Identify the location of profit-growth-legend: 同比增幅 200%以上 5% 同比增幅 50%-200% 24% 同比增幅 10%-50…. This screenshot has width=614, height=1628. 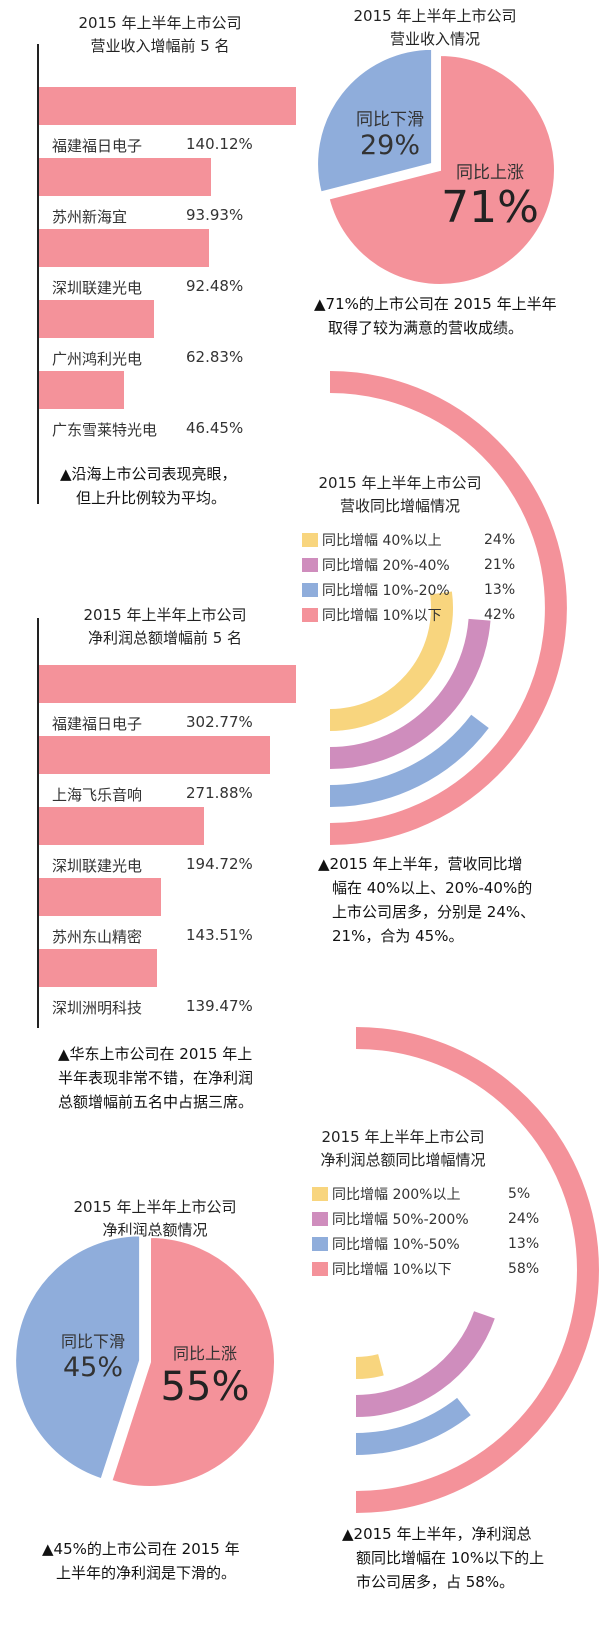
(425, 1234).